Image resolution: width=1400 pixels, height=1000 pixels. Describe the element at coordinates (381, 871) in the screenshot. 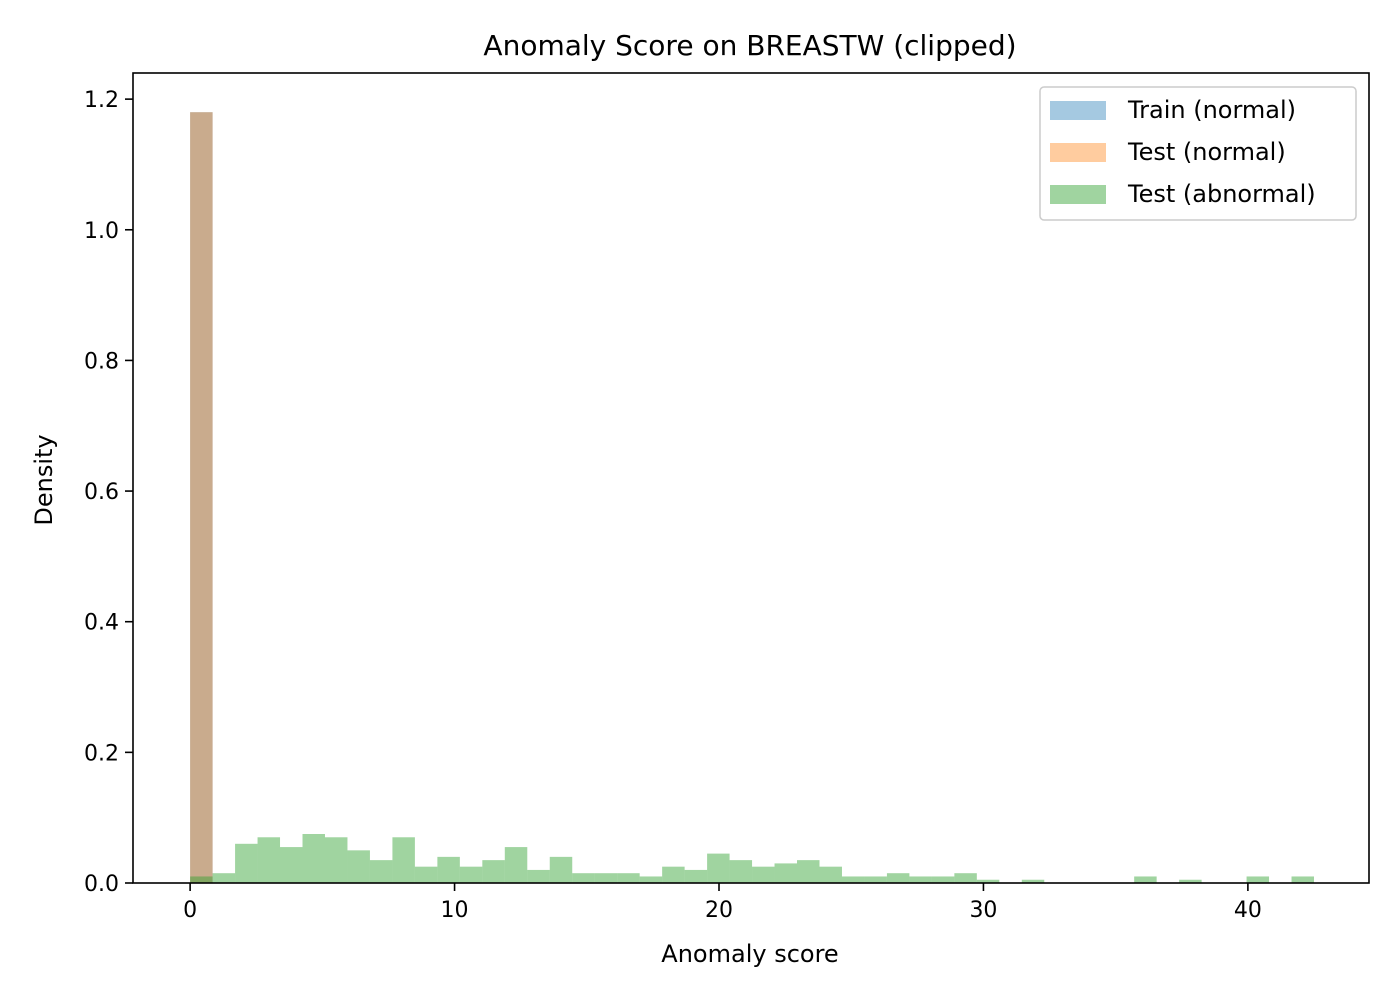

I see `bar-series2-bin8` at that location.